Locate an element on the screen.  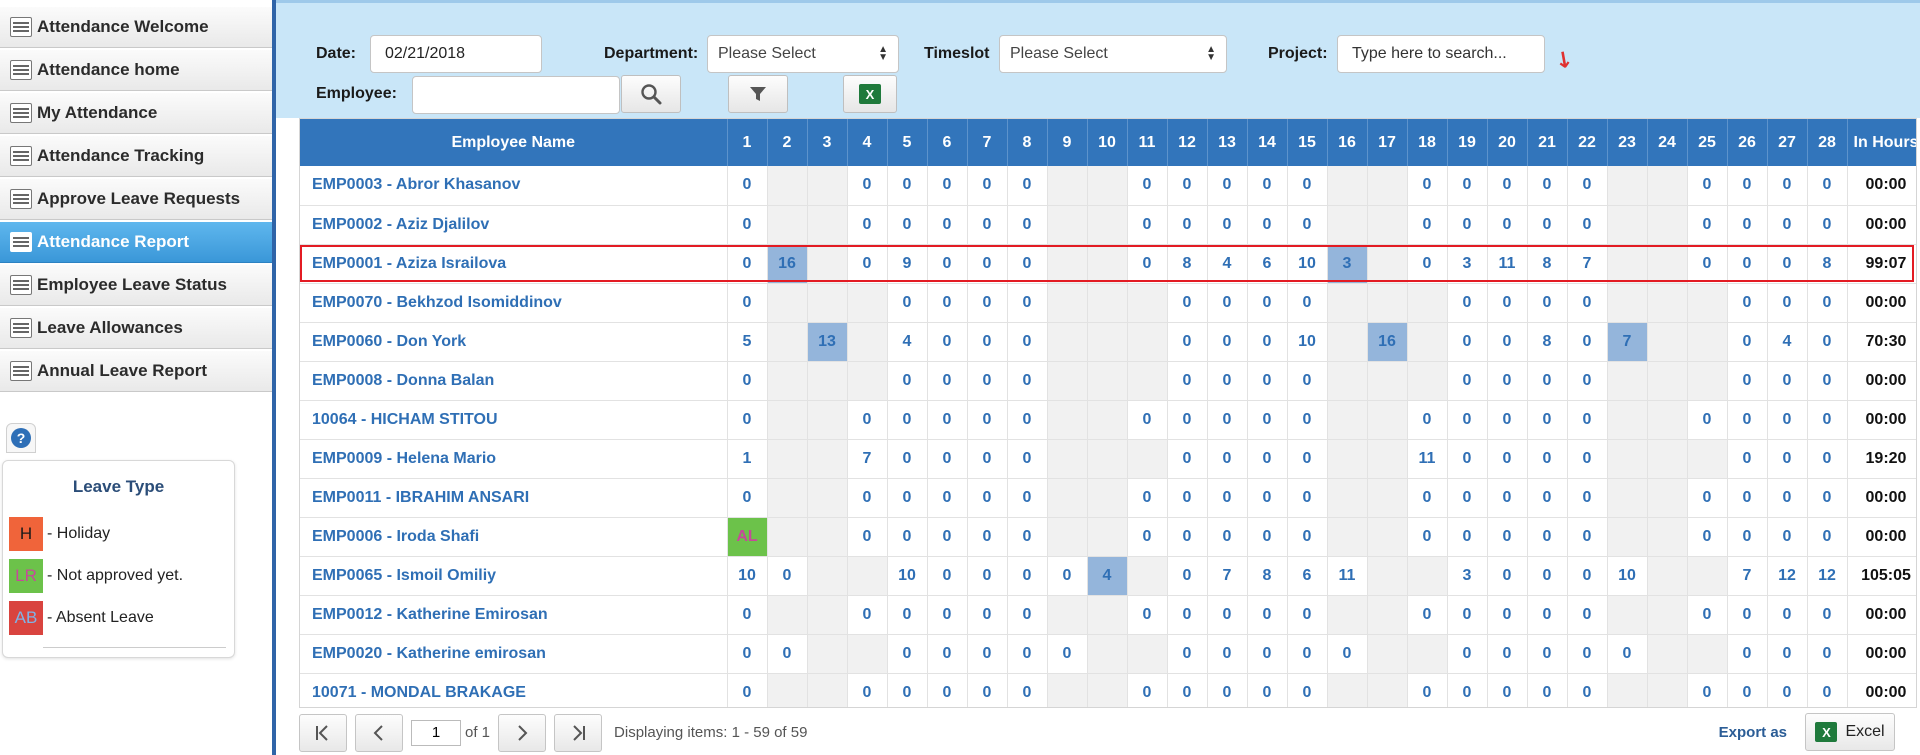
column-header-day: 27 is located at coordinates (1787, 142).